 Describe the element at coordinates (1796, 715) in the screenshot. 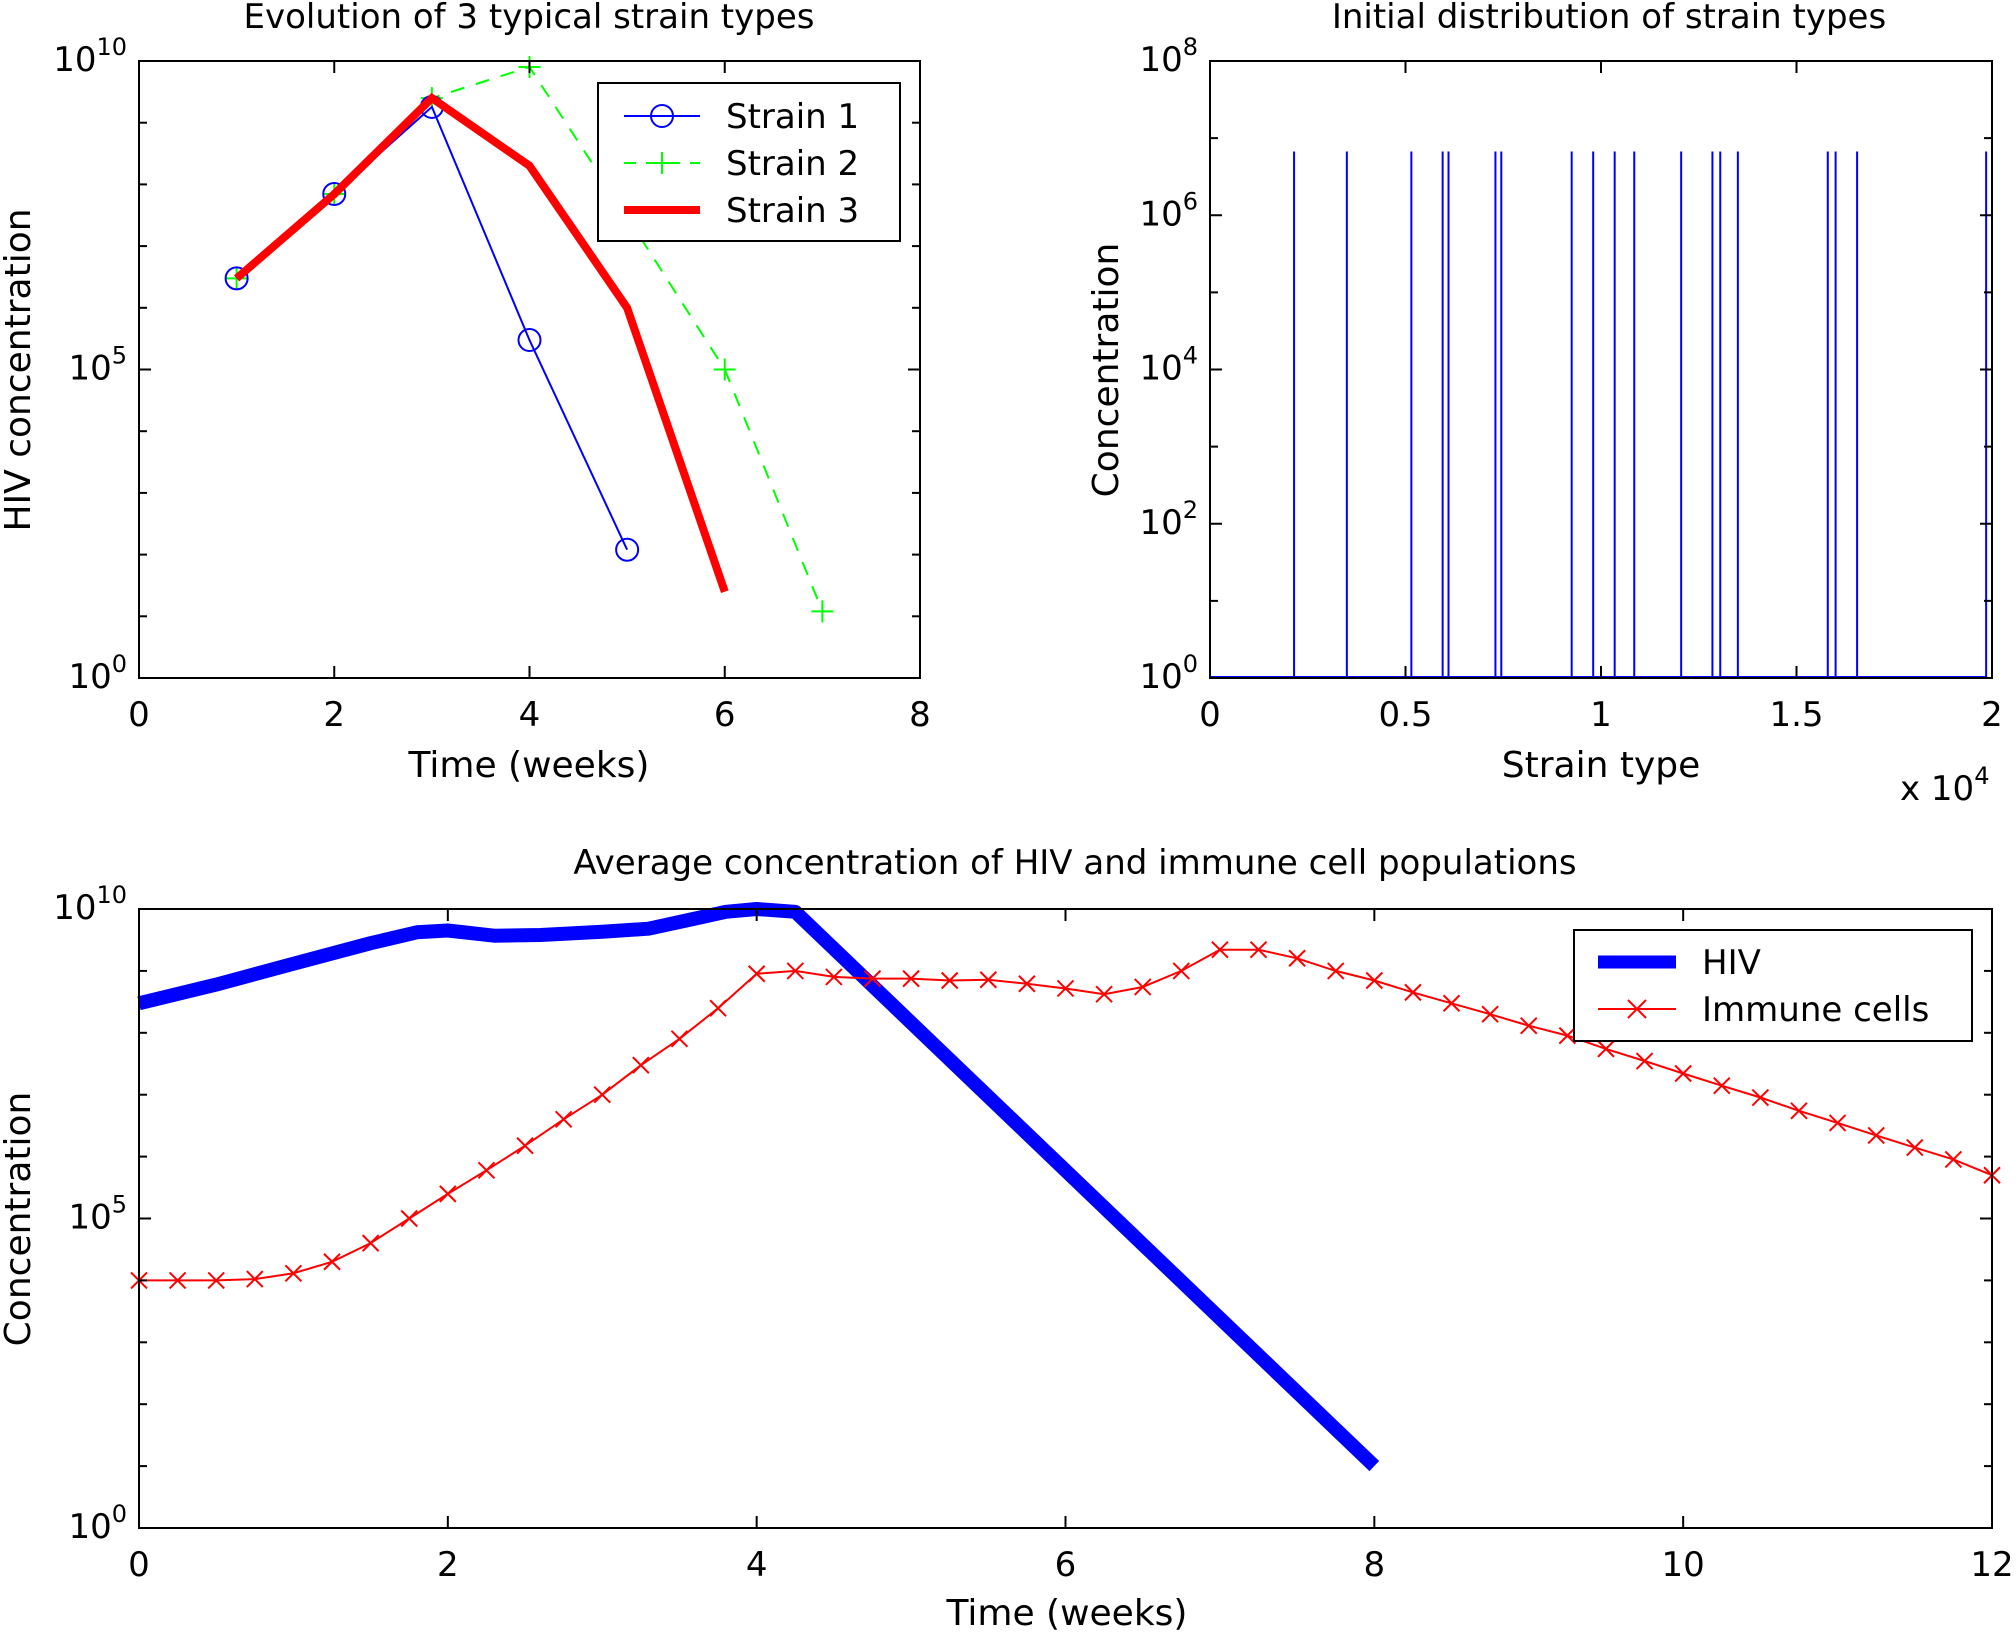

I see `x-tick-label: 1.5` at that location.